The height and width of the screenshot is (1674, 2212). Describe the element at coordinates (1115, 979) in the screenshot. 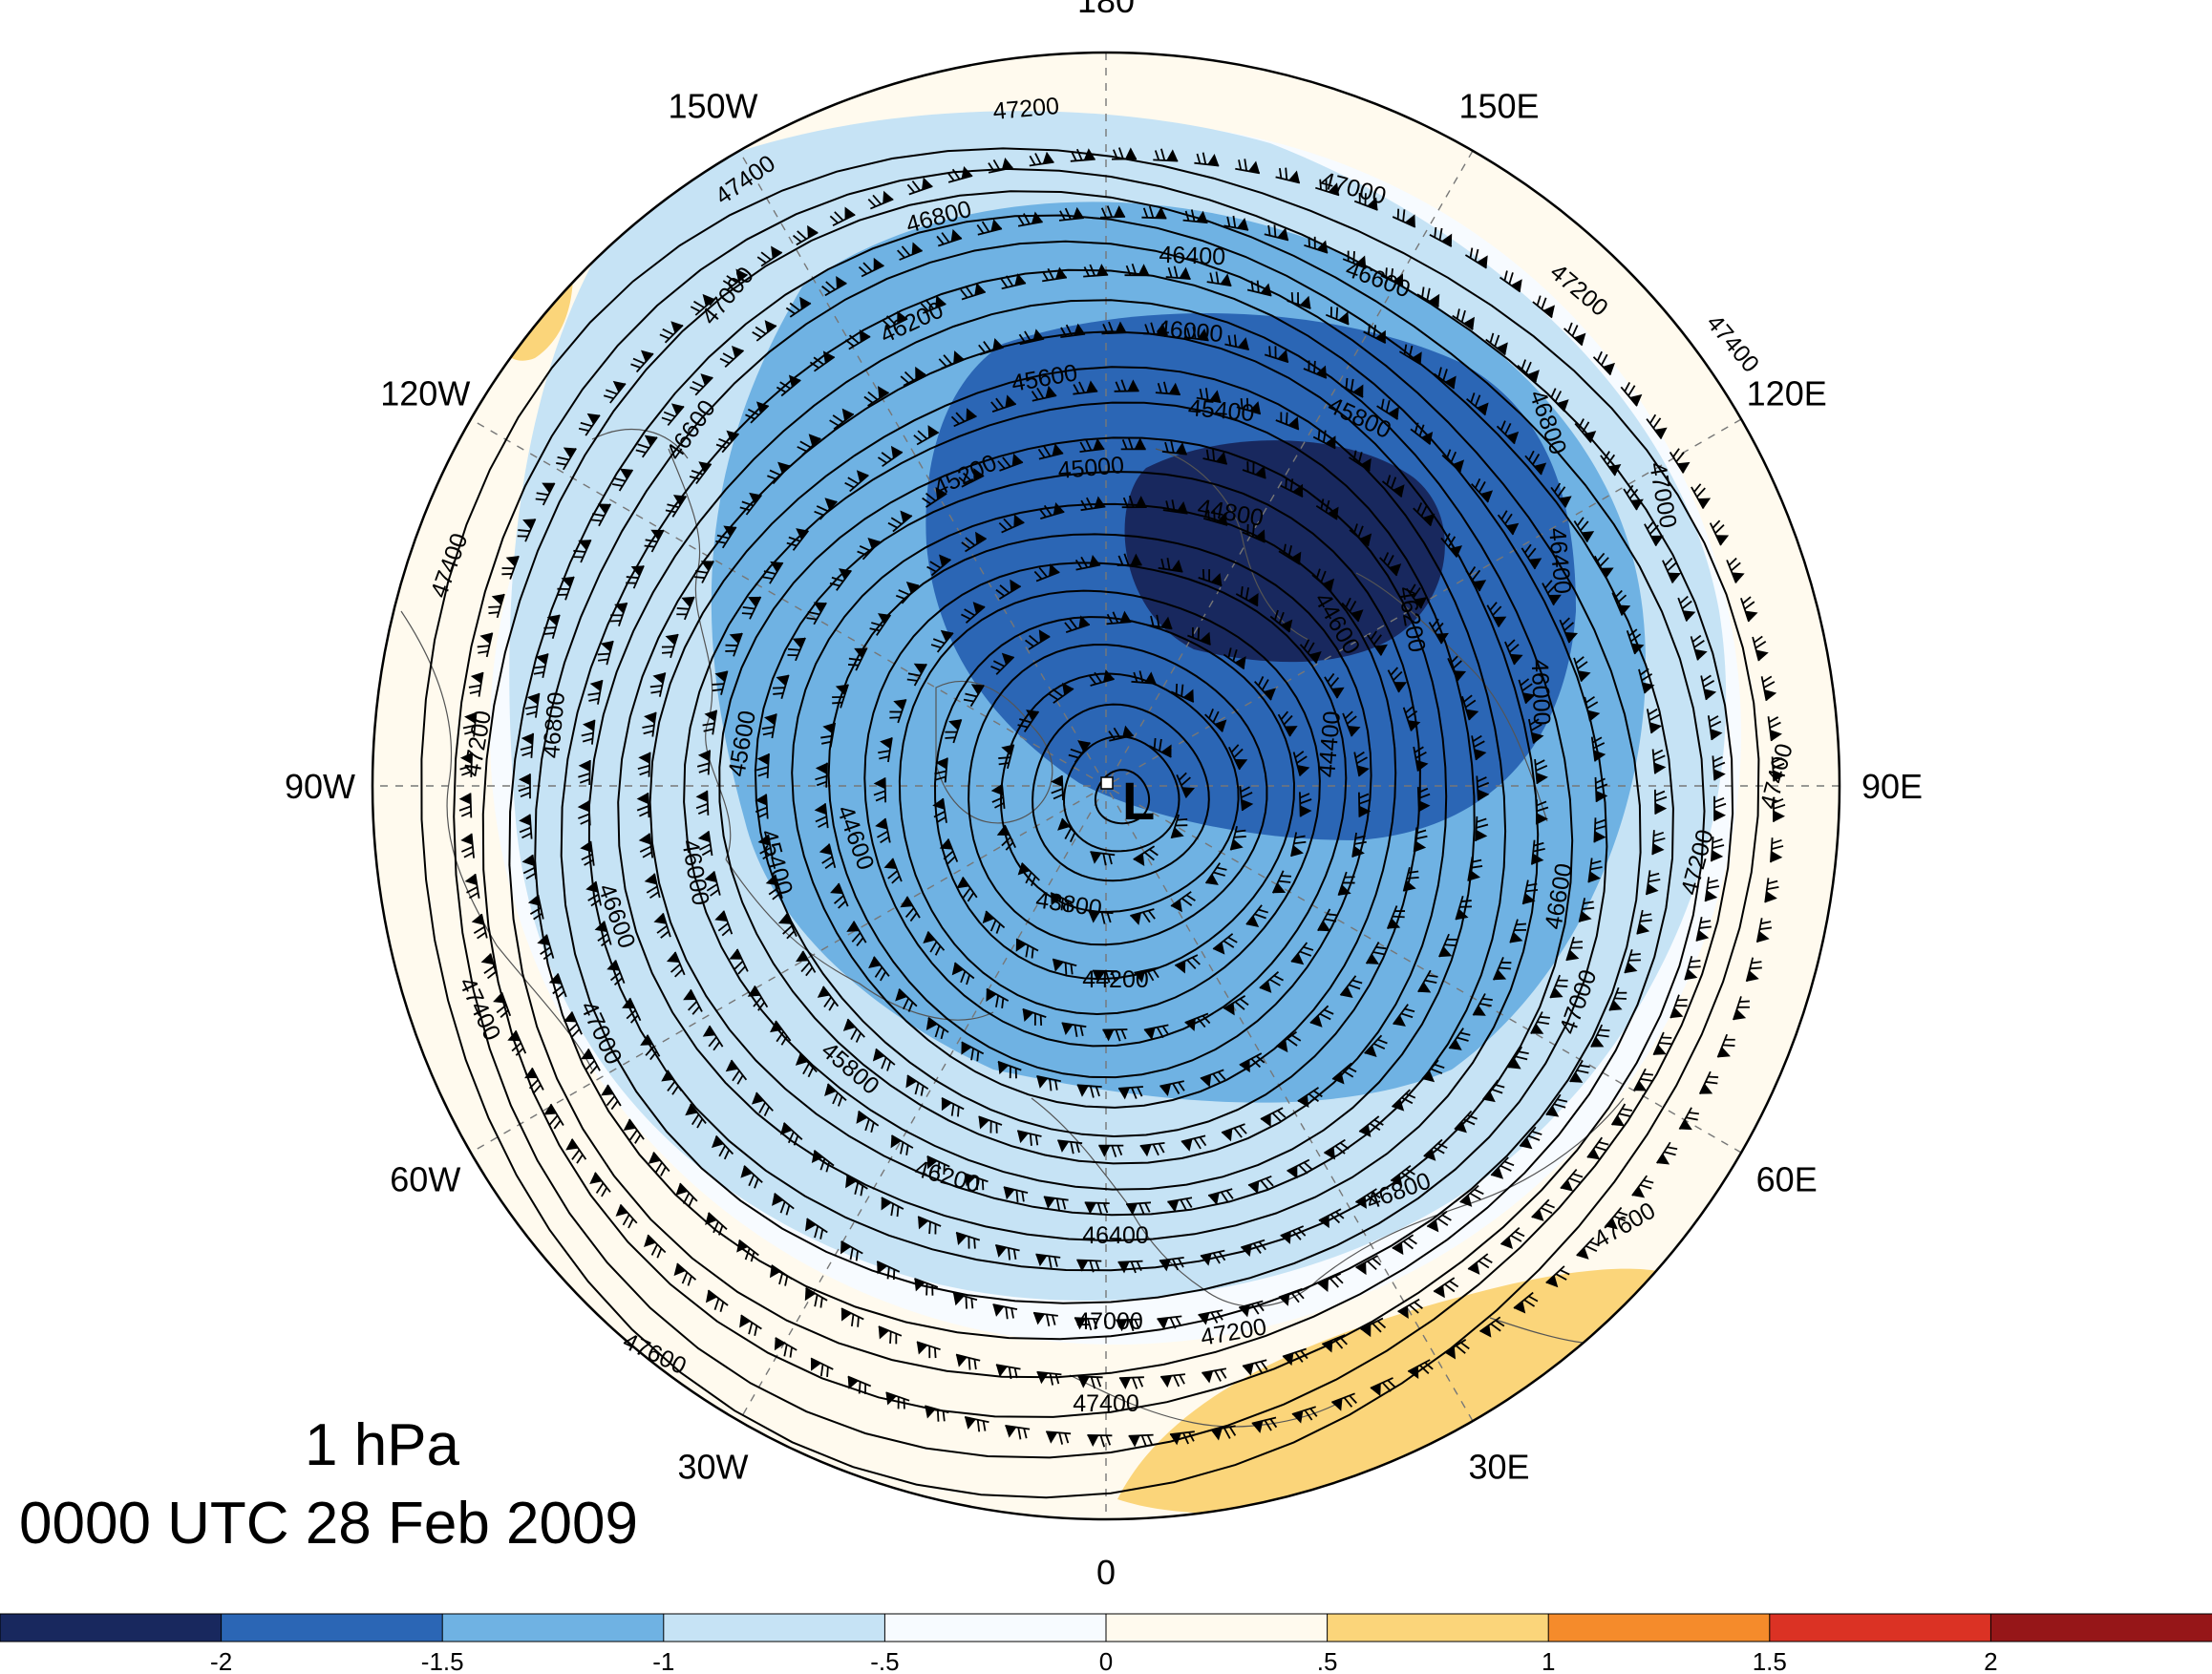

I see `contour-label: 44200` at that location.